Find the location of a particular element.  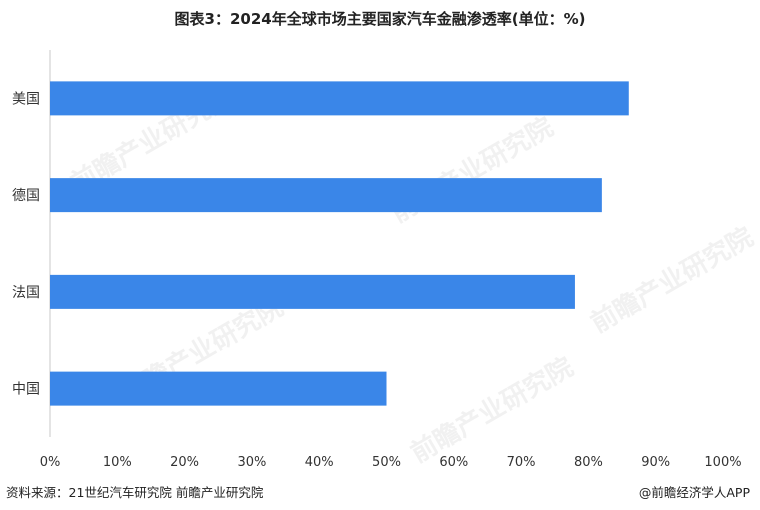

chart-title: 图表3：2024年全球市场主要国家汽车金融渗透率(单位：%) is located at coordinates (380, 19).